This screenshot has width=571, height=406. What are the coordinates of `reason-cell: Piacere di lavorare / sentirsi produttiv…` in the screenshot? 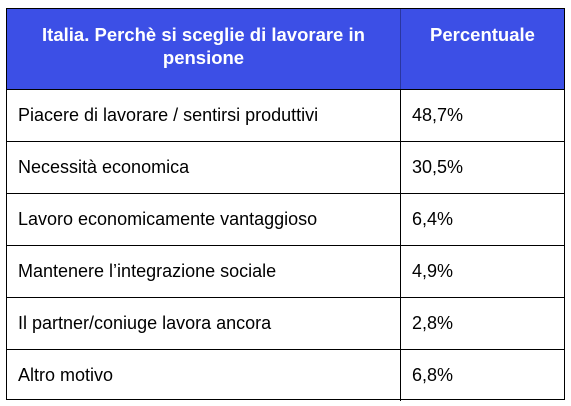 It's located at (204, 115).